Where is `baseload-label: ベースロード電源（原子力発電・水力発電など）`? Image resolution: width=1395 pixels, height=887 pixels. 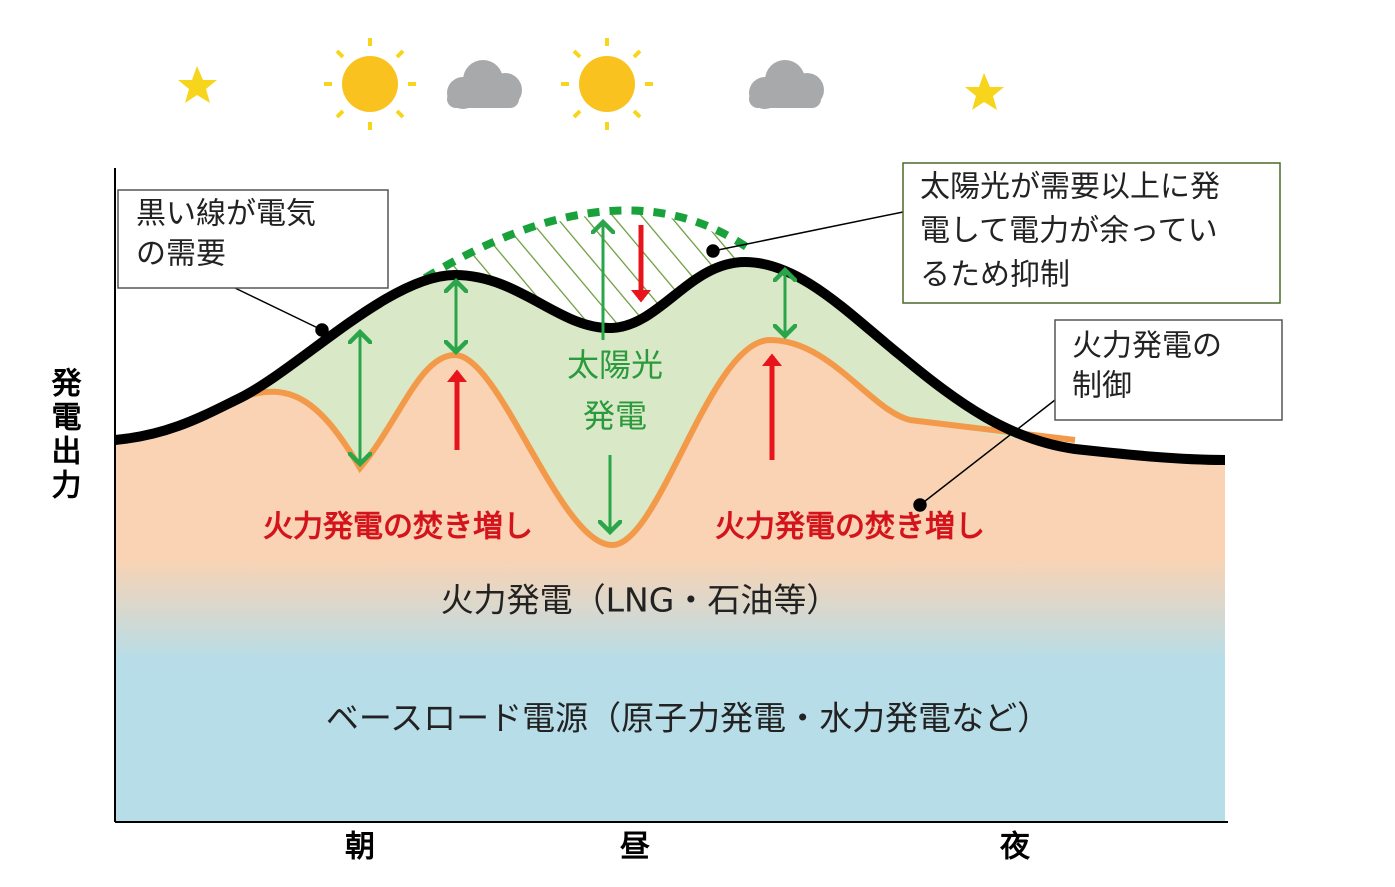 baseload-label: ベースロード電源（原子力発電・水力発電など） is located at coordinates (688, 718).